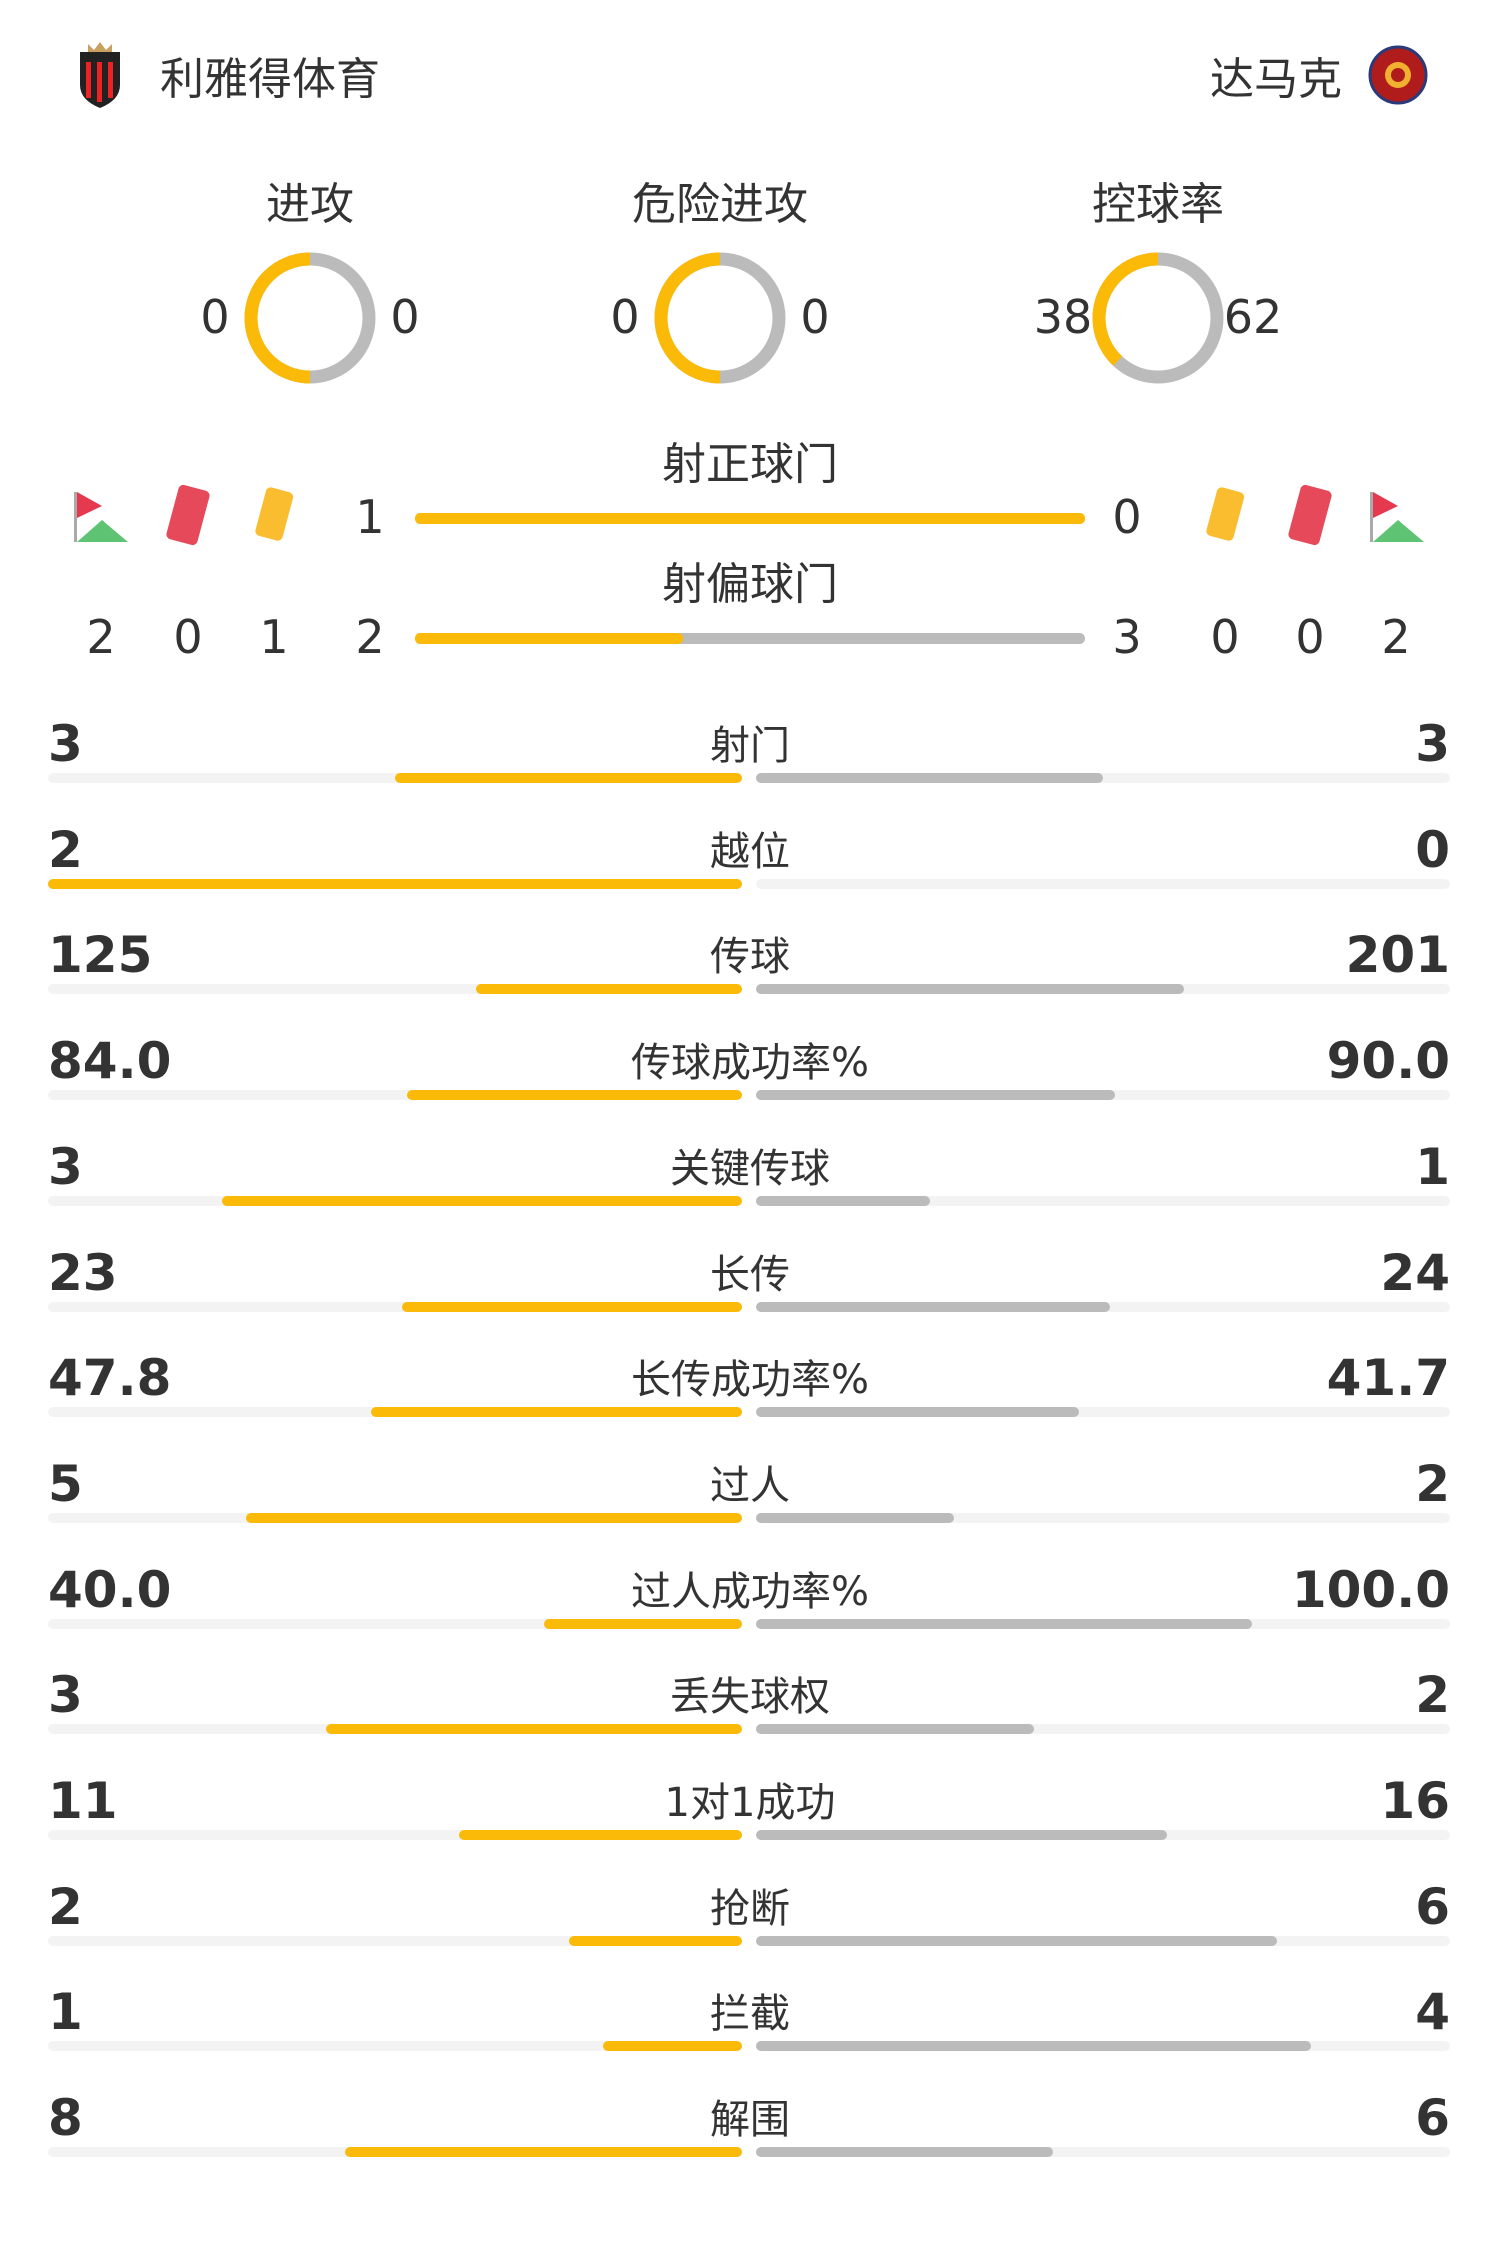 The height and width of the screenshot is (2244, 1500). Describe the element at coordinates (226, 75) in the screenshot. I see `home-team: 利雅得体育` at that location.